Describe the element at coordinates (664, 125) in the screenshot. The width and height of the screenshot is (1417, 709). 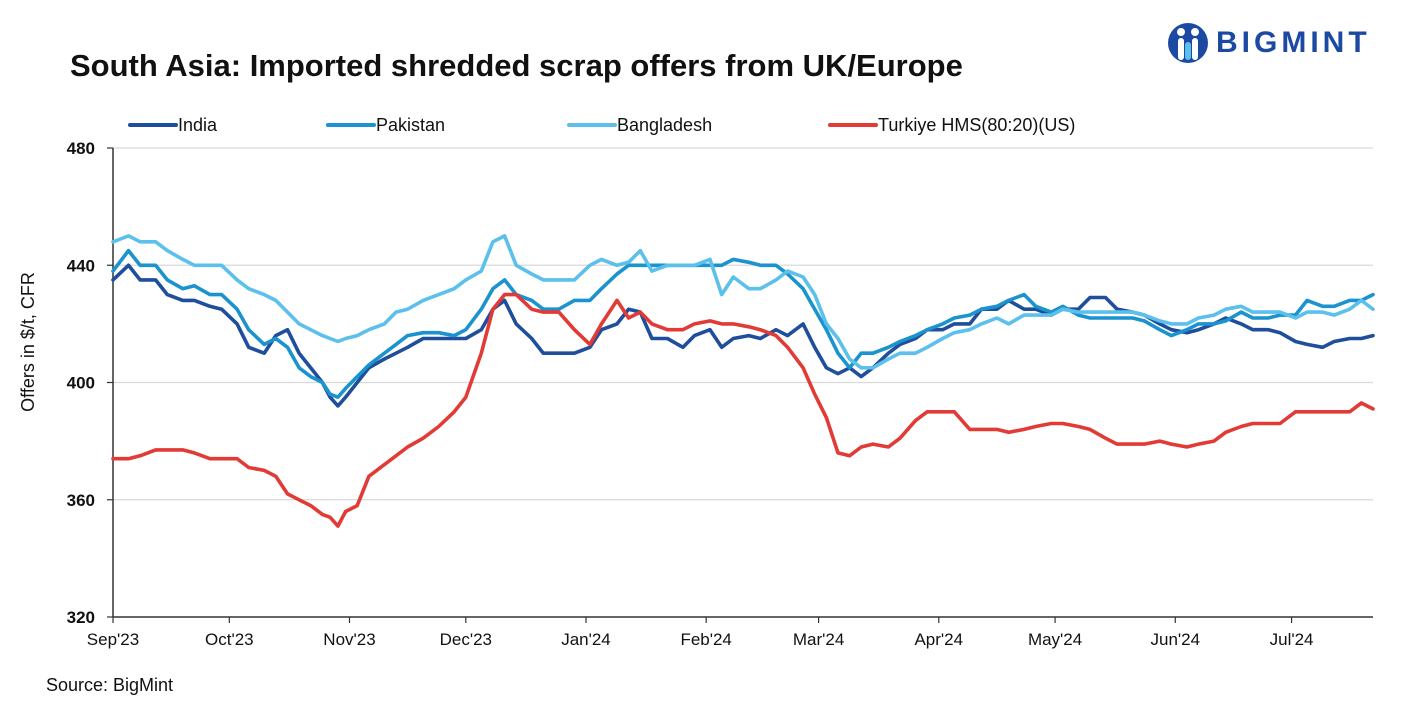
I see `legend-label: Bangladesh` at that location.